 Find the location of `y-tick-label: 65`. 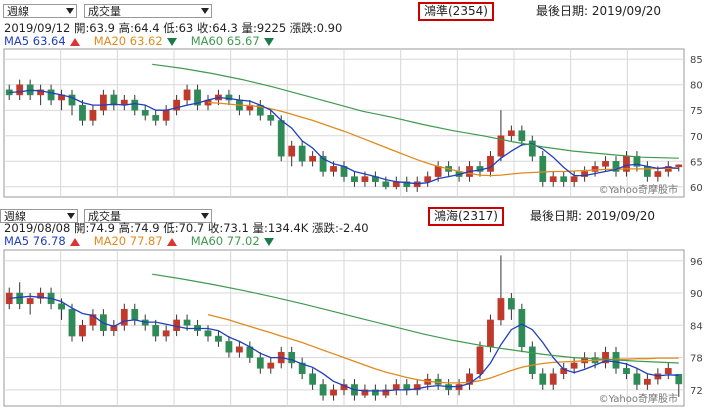

y-tick-label: 65 is located at coordinates (696, 162).